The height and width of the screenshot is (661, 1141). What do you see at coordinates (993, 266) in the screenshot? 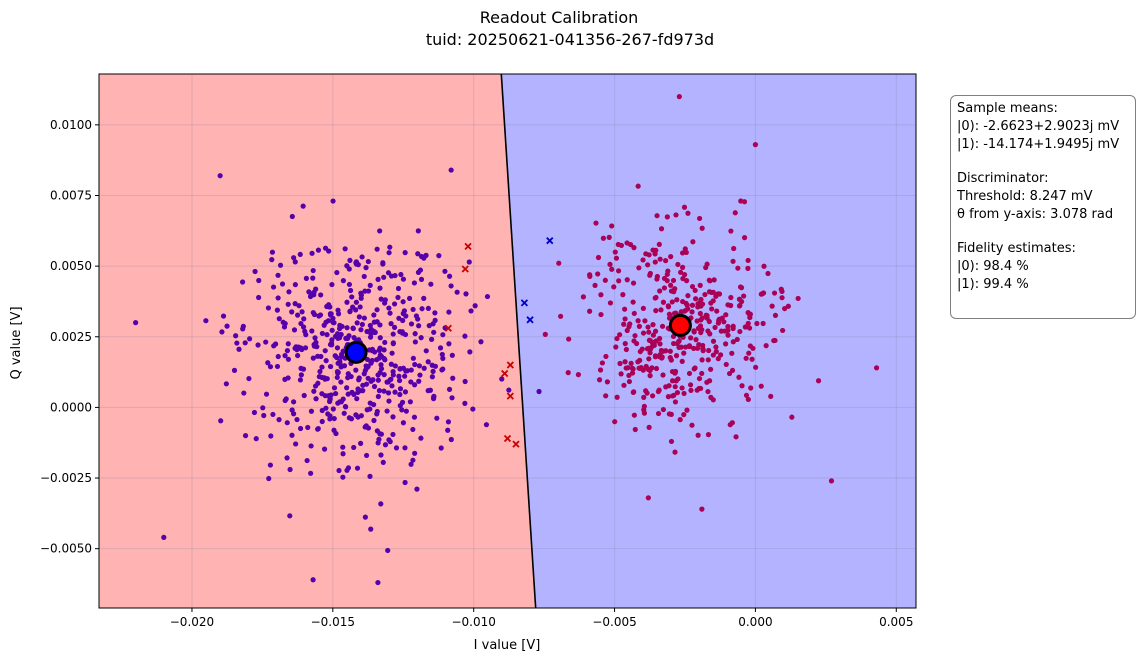
I see `info-fidelity-state0: |0): 98.4 %` at bounding box center [993, 266].